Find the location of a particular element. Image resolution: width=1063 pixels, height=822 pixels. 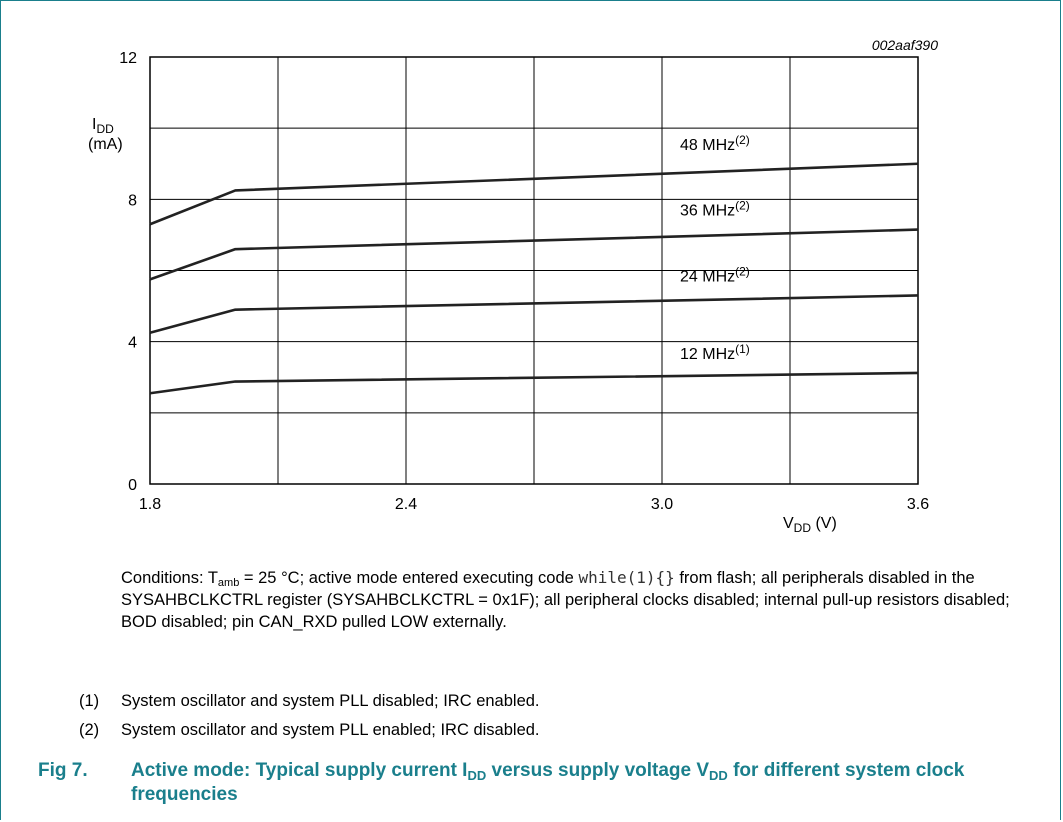

y-tick-label: 0 is located at coordinates (132, 485).